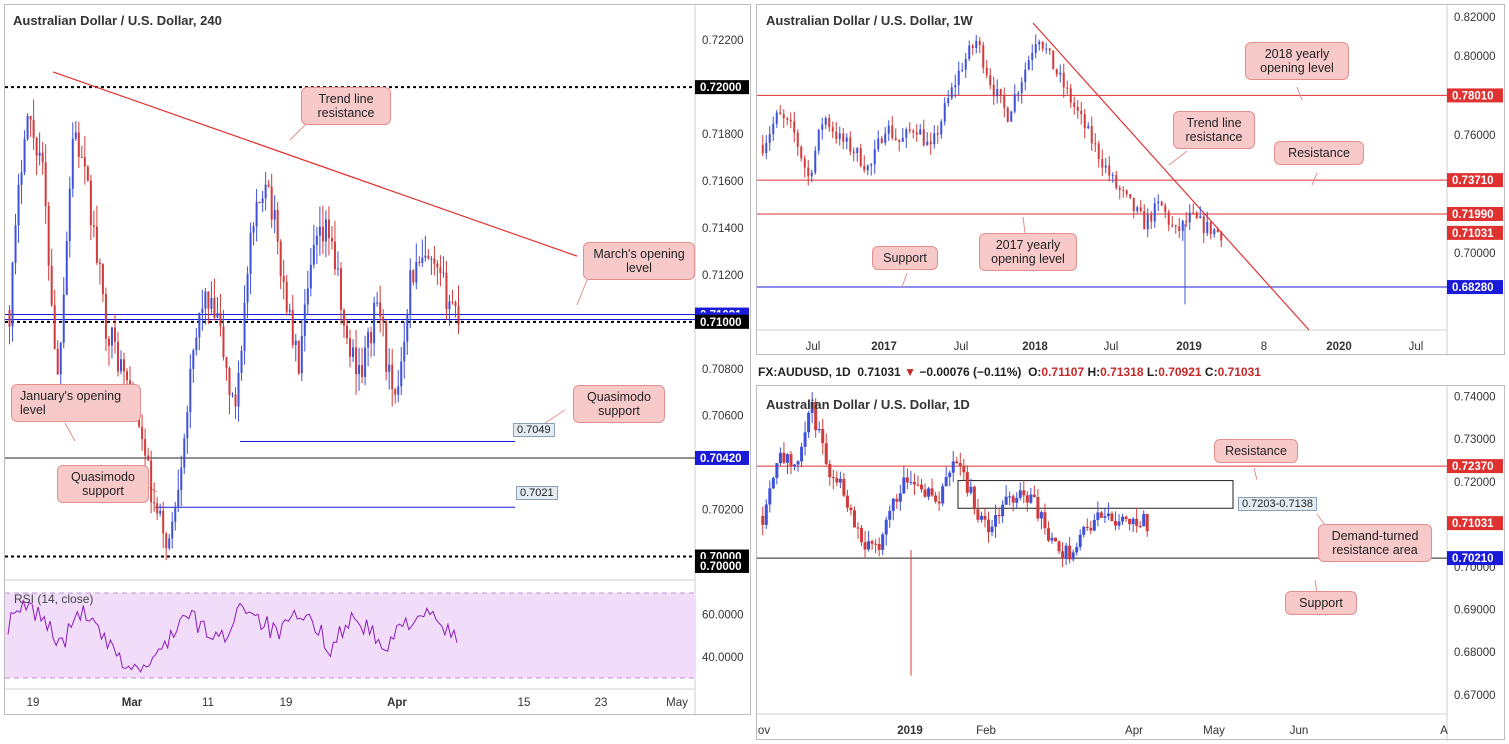  I want to click on weekly-x-tick: 2019, so click(1189, 347).